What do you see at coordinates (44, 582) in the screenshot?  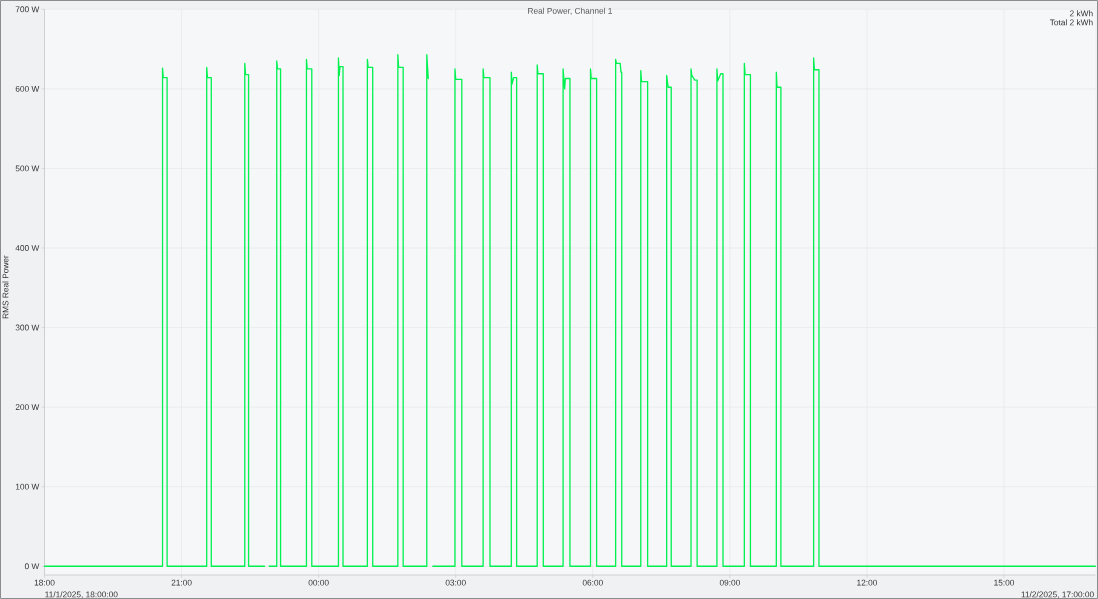 I see `x-tick-label: 18:00` at bounding box center [44, 582].